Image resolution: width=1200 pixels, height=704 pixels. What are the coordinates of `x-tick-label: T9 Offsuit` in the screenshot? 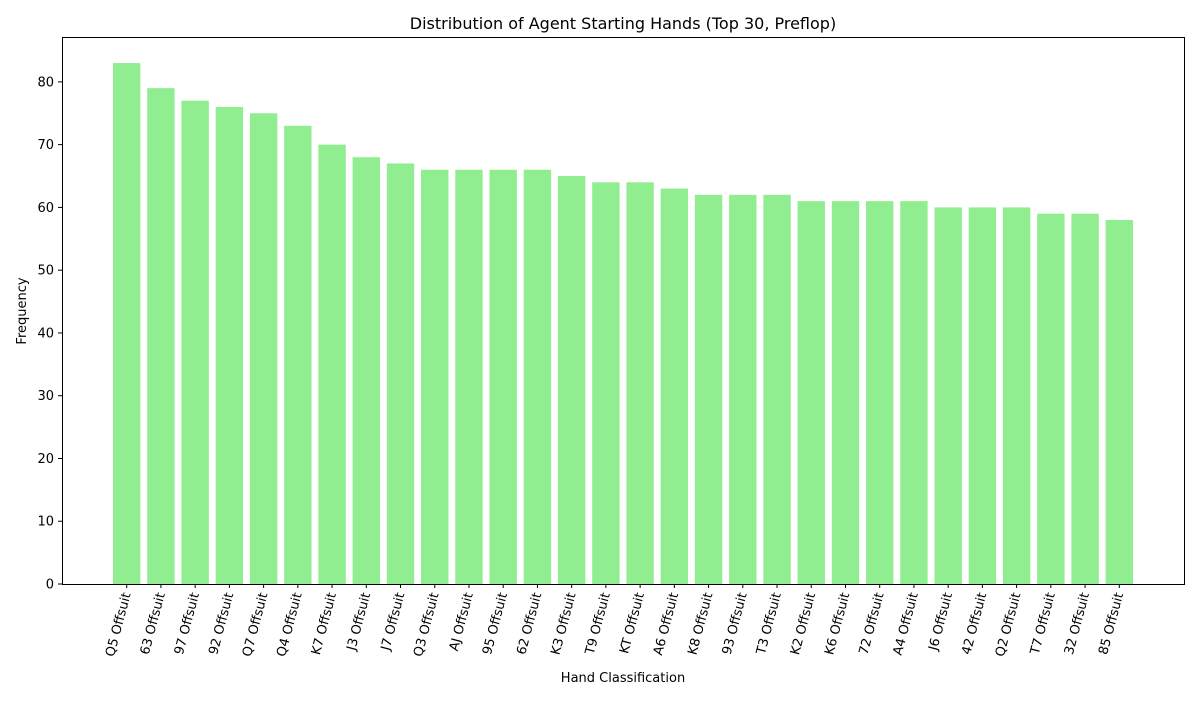 It's located at (598, 624).